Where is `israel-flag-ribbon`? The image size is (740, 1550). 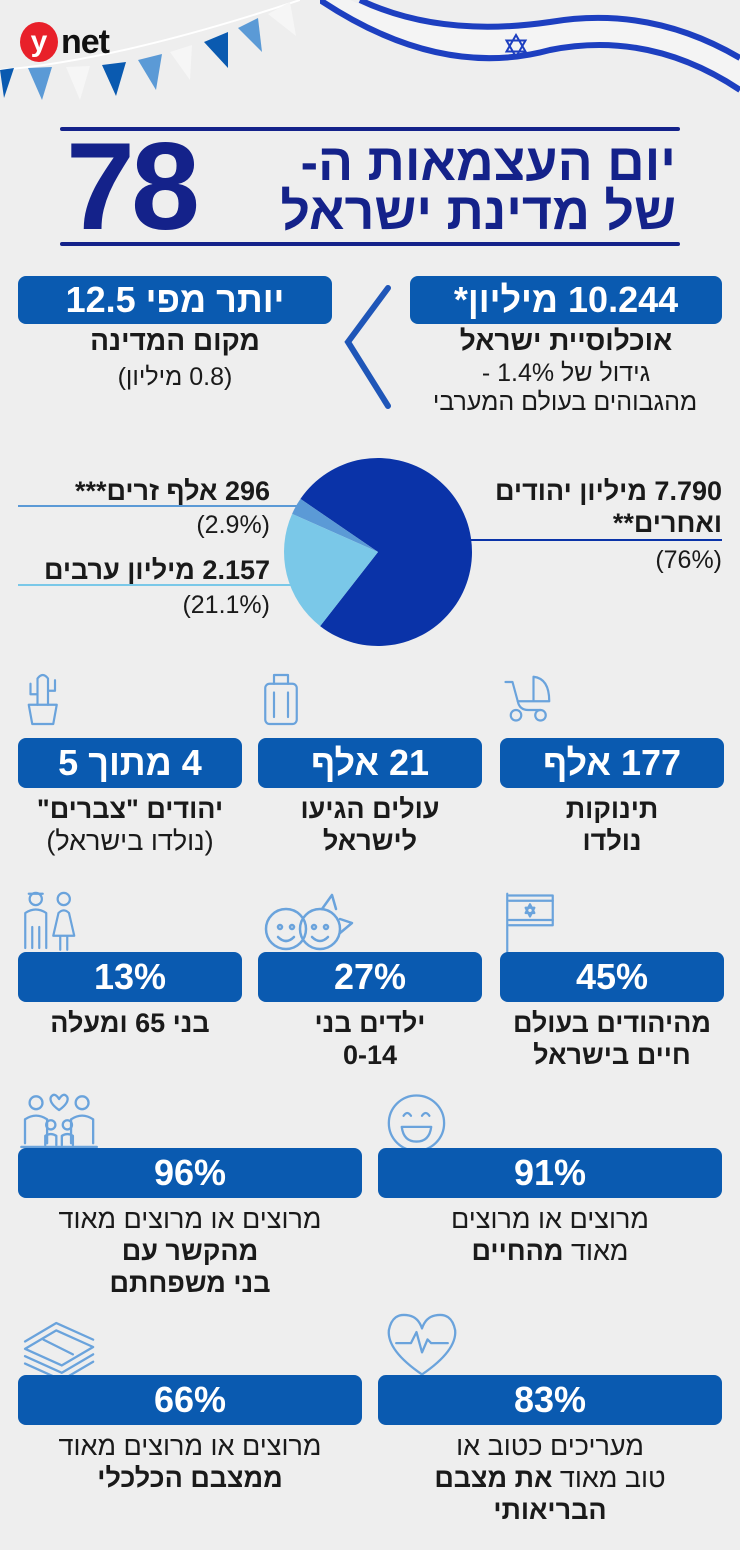 israel-flag-ribbon is located at coordinates (530, 46).